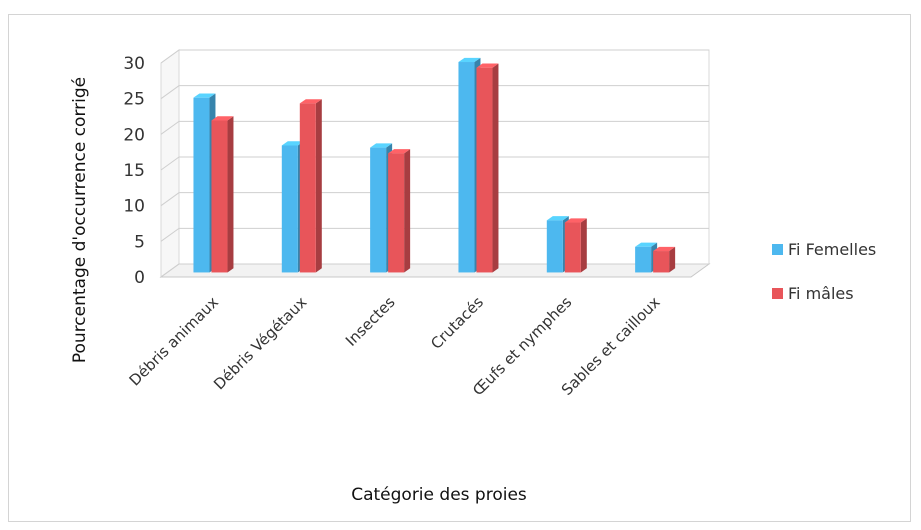  Describe the element at coordinates (260, 343) in the screenshot. I see `x-tick-label: Débris Végétaux` at that location.